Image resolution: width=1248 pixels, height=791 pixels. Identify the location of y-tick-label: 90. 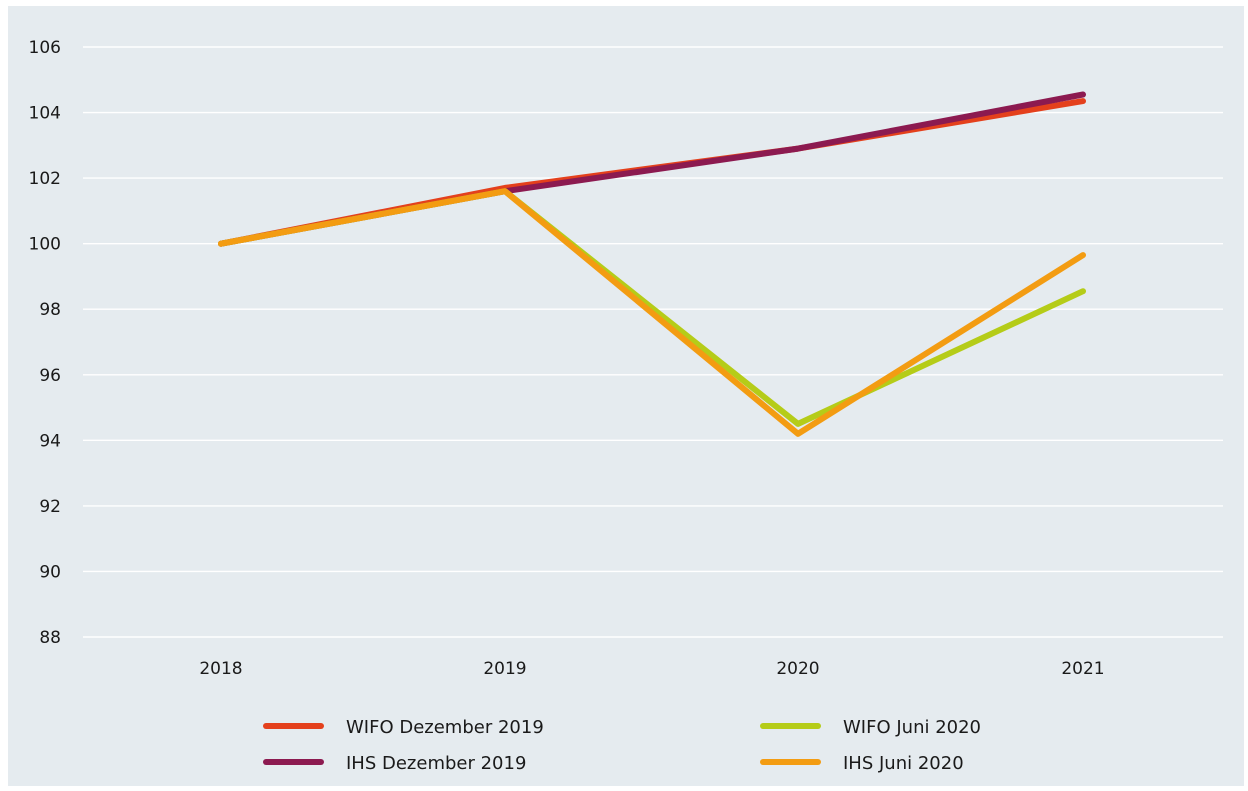
(50, 572).